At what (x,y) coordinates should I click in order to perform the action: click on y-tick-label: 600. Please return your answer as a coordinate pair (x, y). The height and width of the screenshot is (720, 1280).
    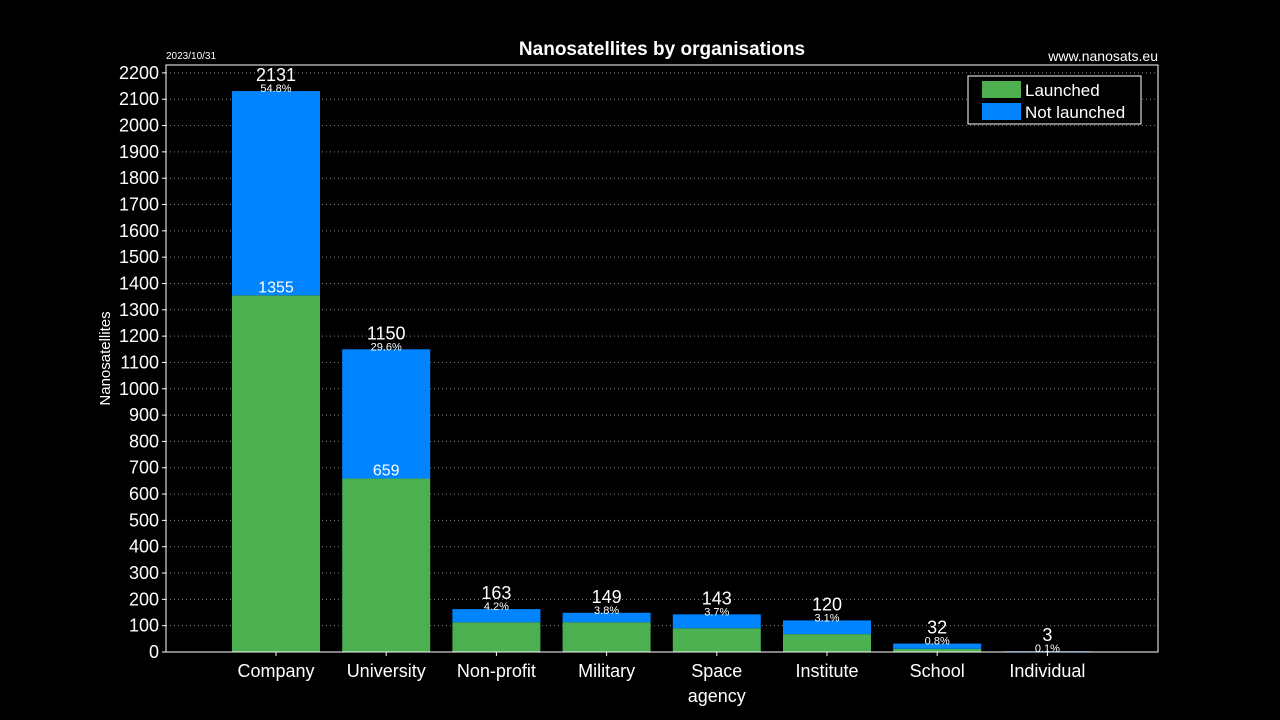
    Looking at the image, I should click on (144, 494).